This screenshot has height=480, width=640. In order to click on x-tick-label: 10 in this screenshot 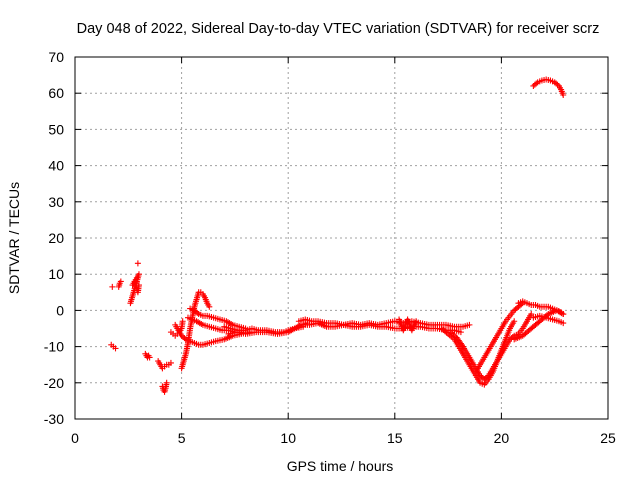, I will do `click(288, 438)`.